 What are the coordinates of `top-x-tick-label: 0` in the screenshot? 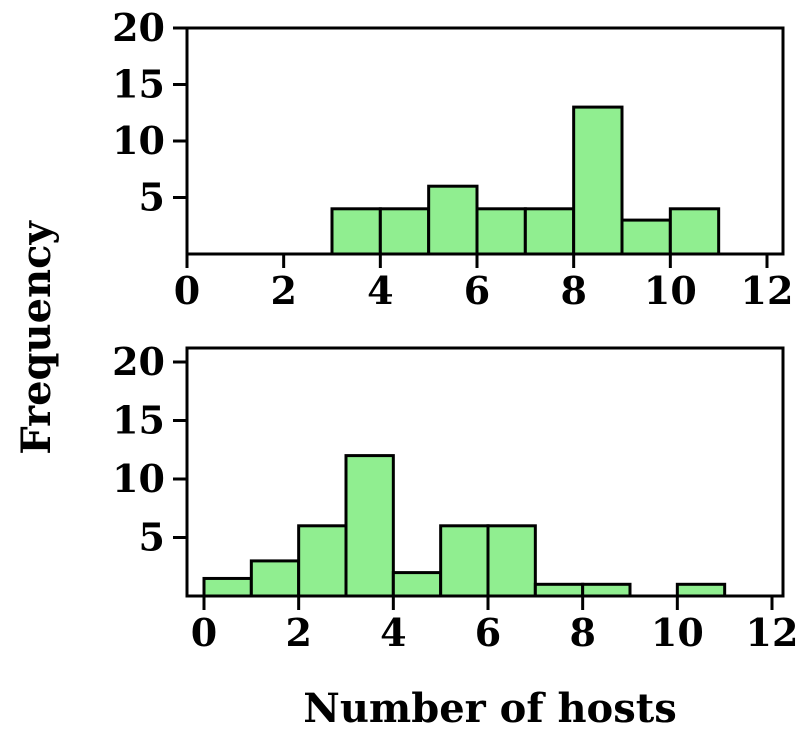 It's located at (187, 290).